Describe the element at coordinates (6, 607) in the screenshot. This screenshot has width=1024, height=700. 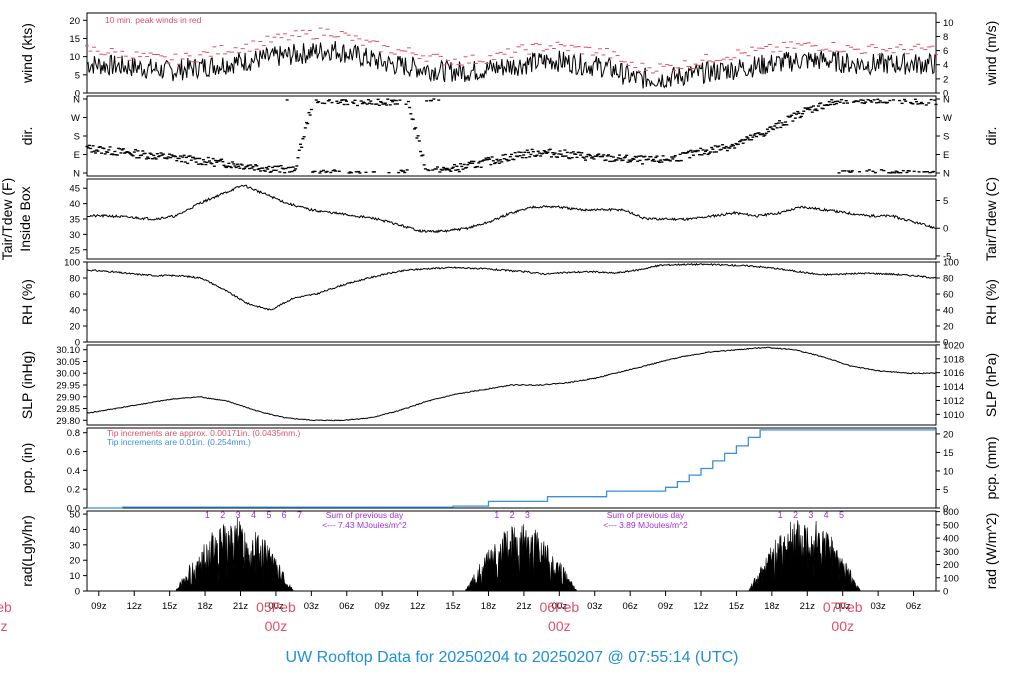
I see `day-label: eb` at that location.